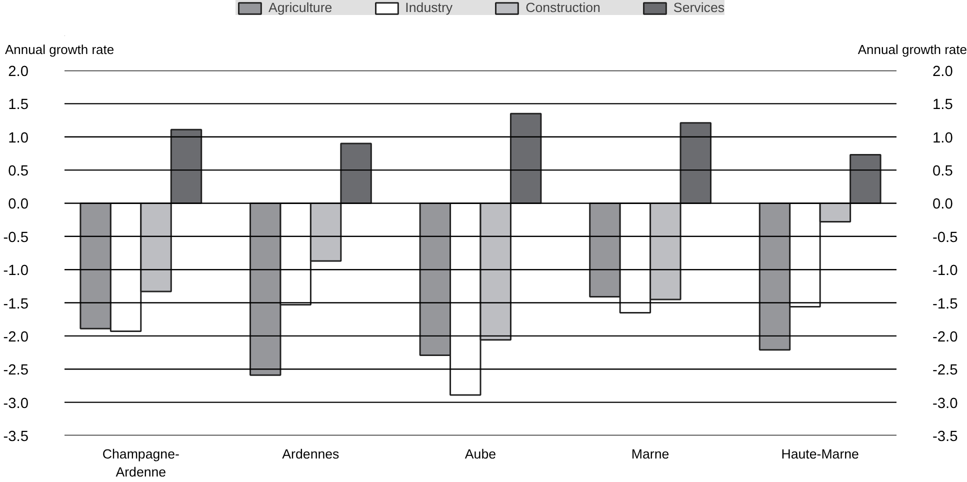 Image resolution: width=967 pixels, height=482 pixels. I want to click on y-tick-label: -2.5, so click(16, 370).